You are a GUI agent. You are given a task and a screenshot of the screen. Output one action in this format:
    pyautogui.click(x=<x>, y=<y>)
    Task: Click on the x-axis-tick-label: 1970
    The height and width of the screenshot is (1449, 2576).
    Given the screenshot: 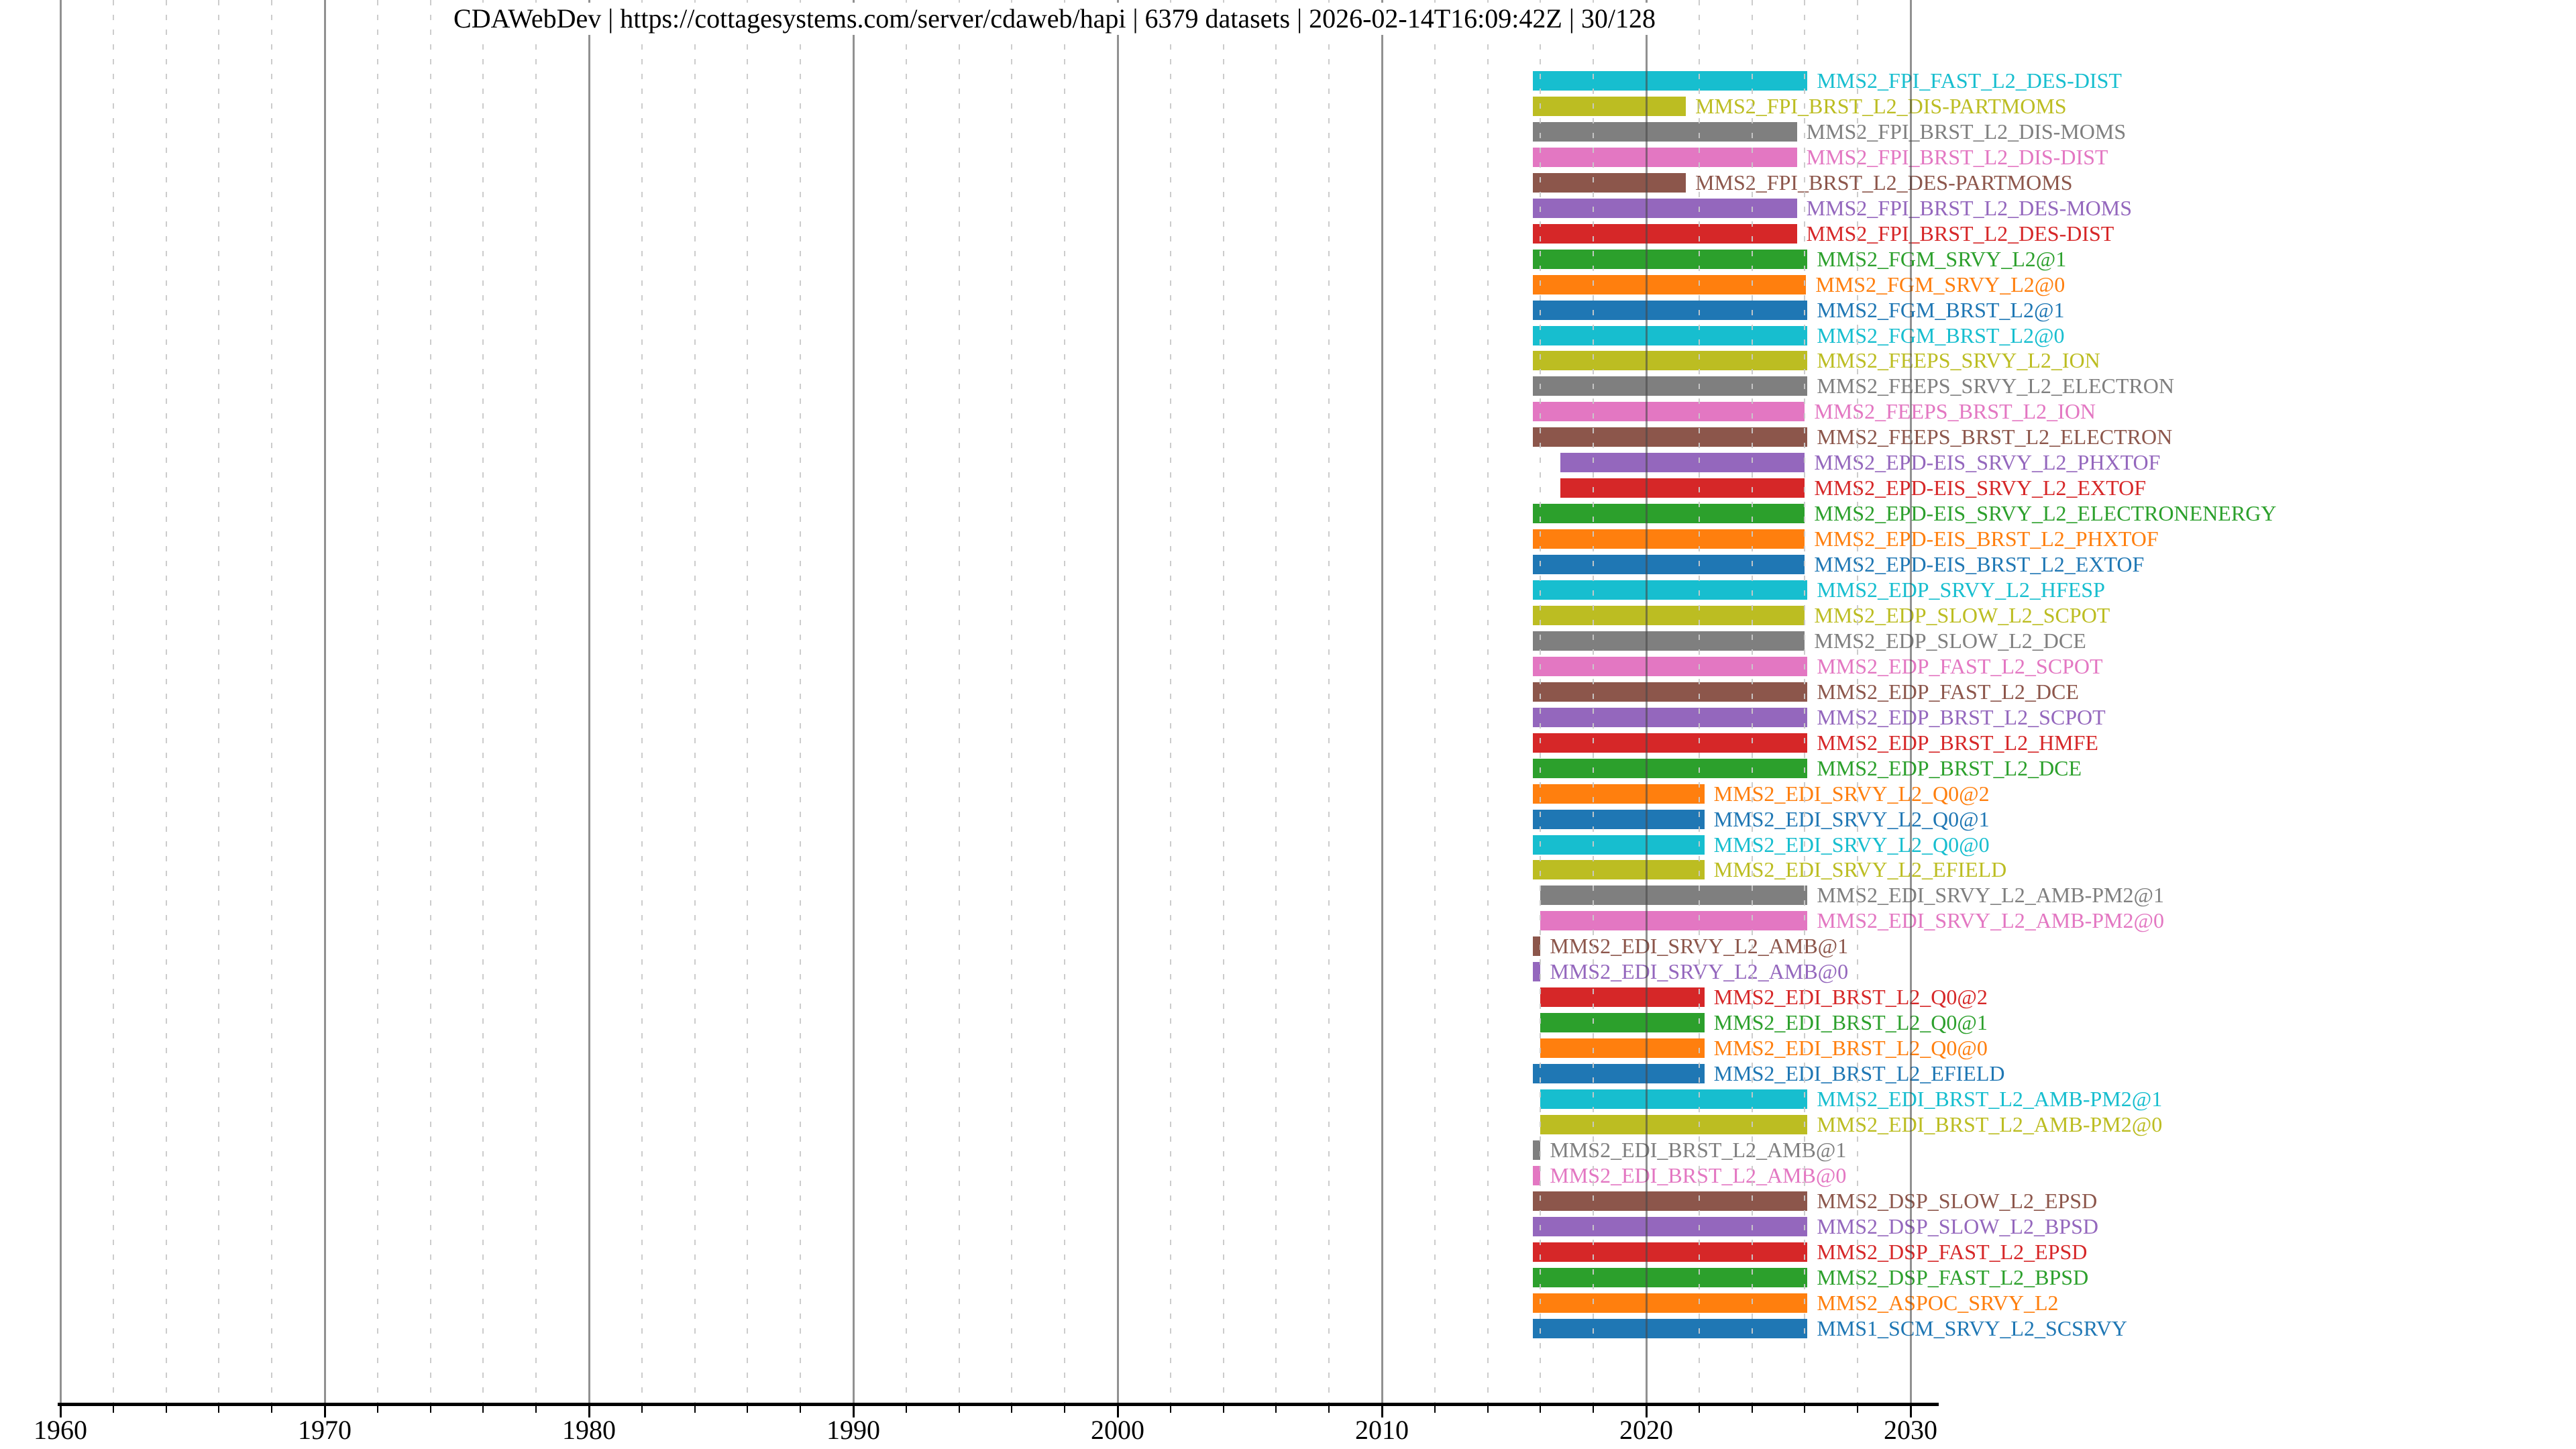 What is the action you would take?
    pyautogui.click(x=325, y=1430)
    